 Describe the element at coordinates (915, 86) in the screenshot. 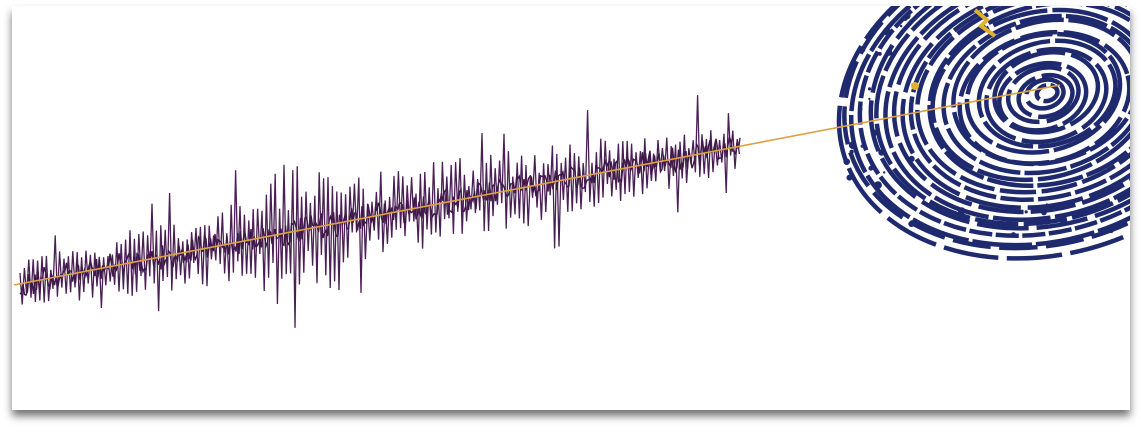

I see `highlight-dot` at that location.